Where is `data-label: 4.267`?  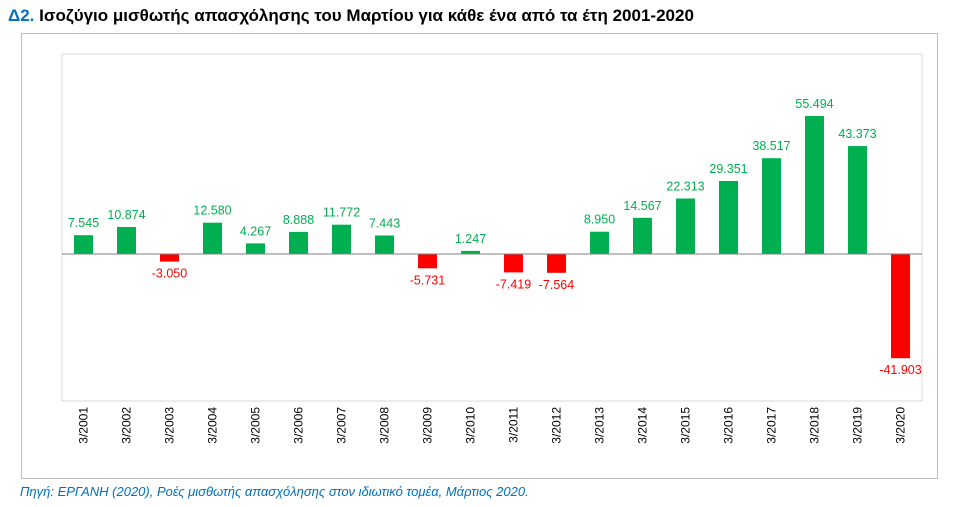 data-label: 4.267 is located at coordinates (255, 231).